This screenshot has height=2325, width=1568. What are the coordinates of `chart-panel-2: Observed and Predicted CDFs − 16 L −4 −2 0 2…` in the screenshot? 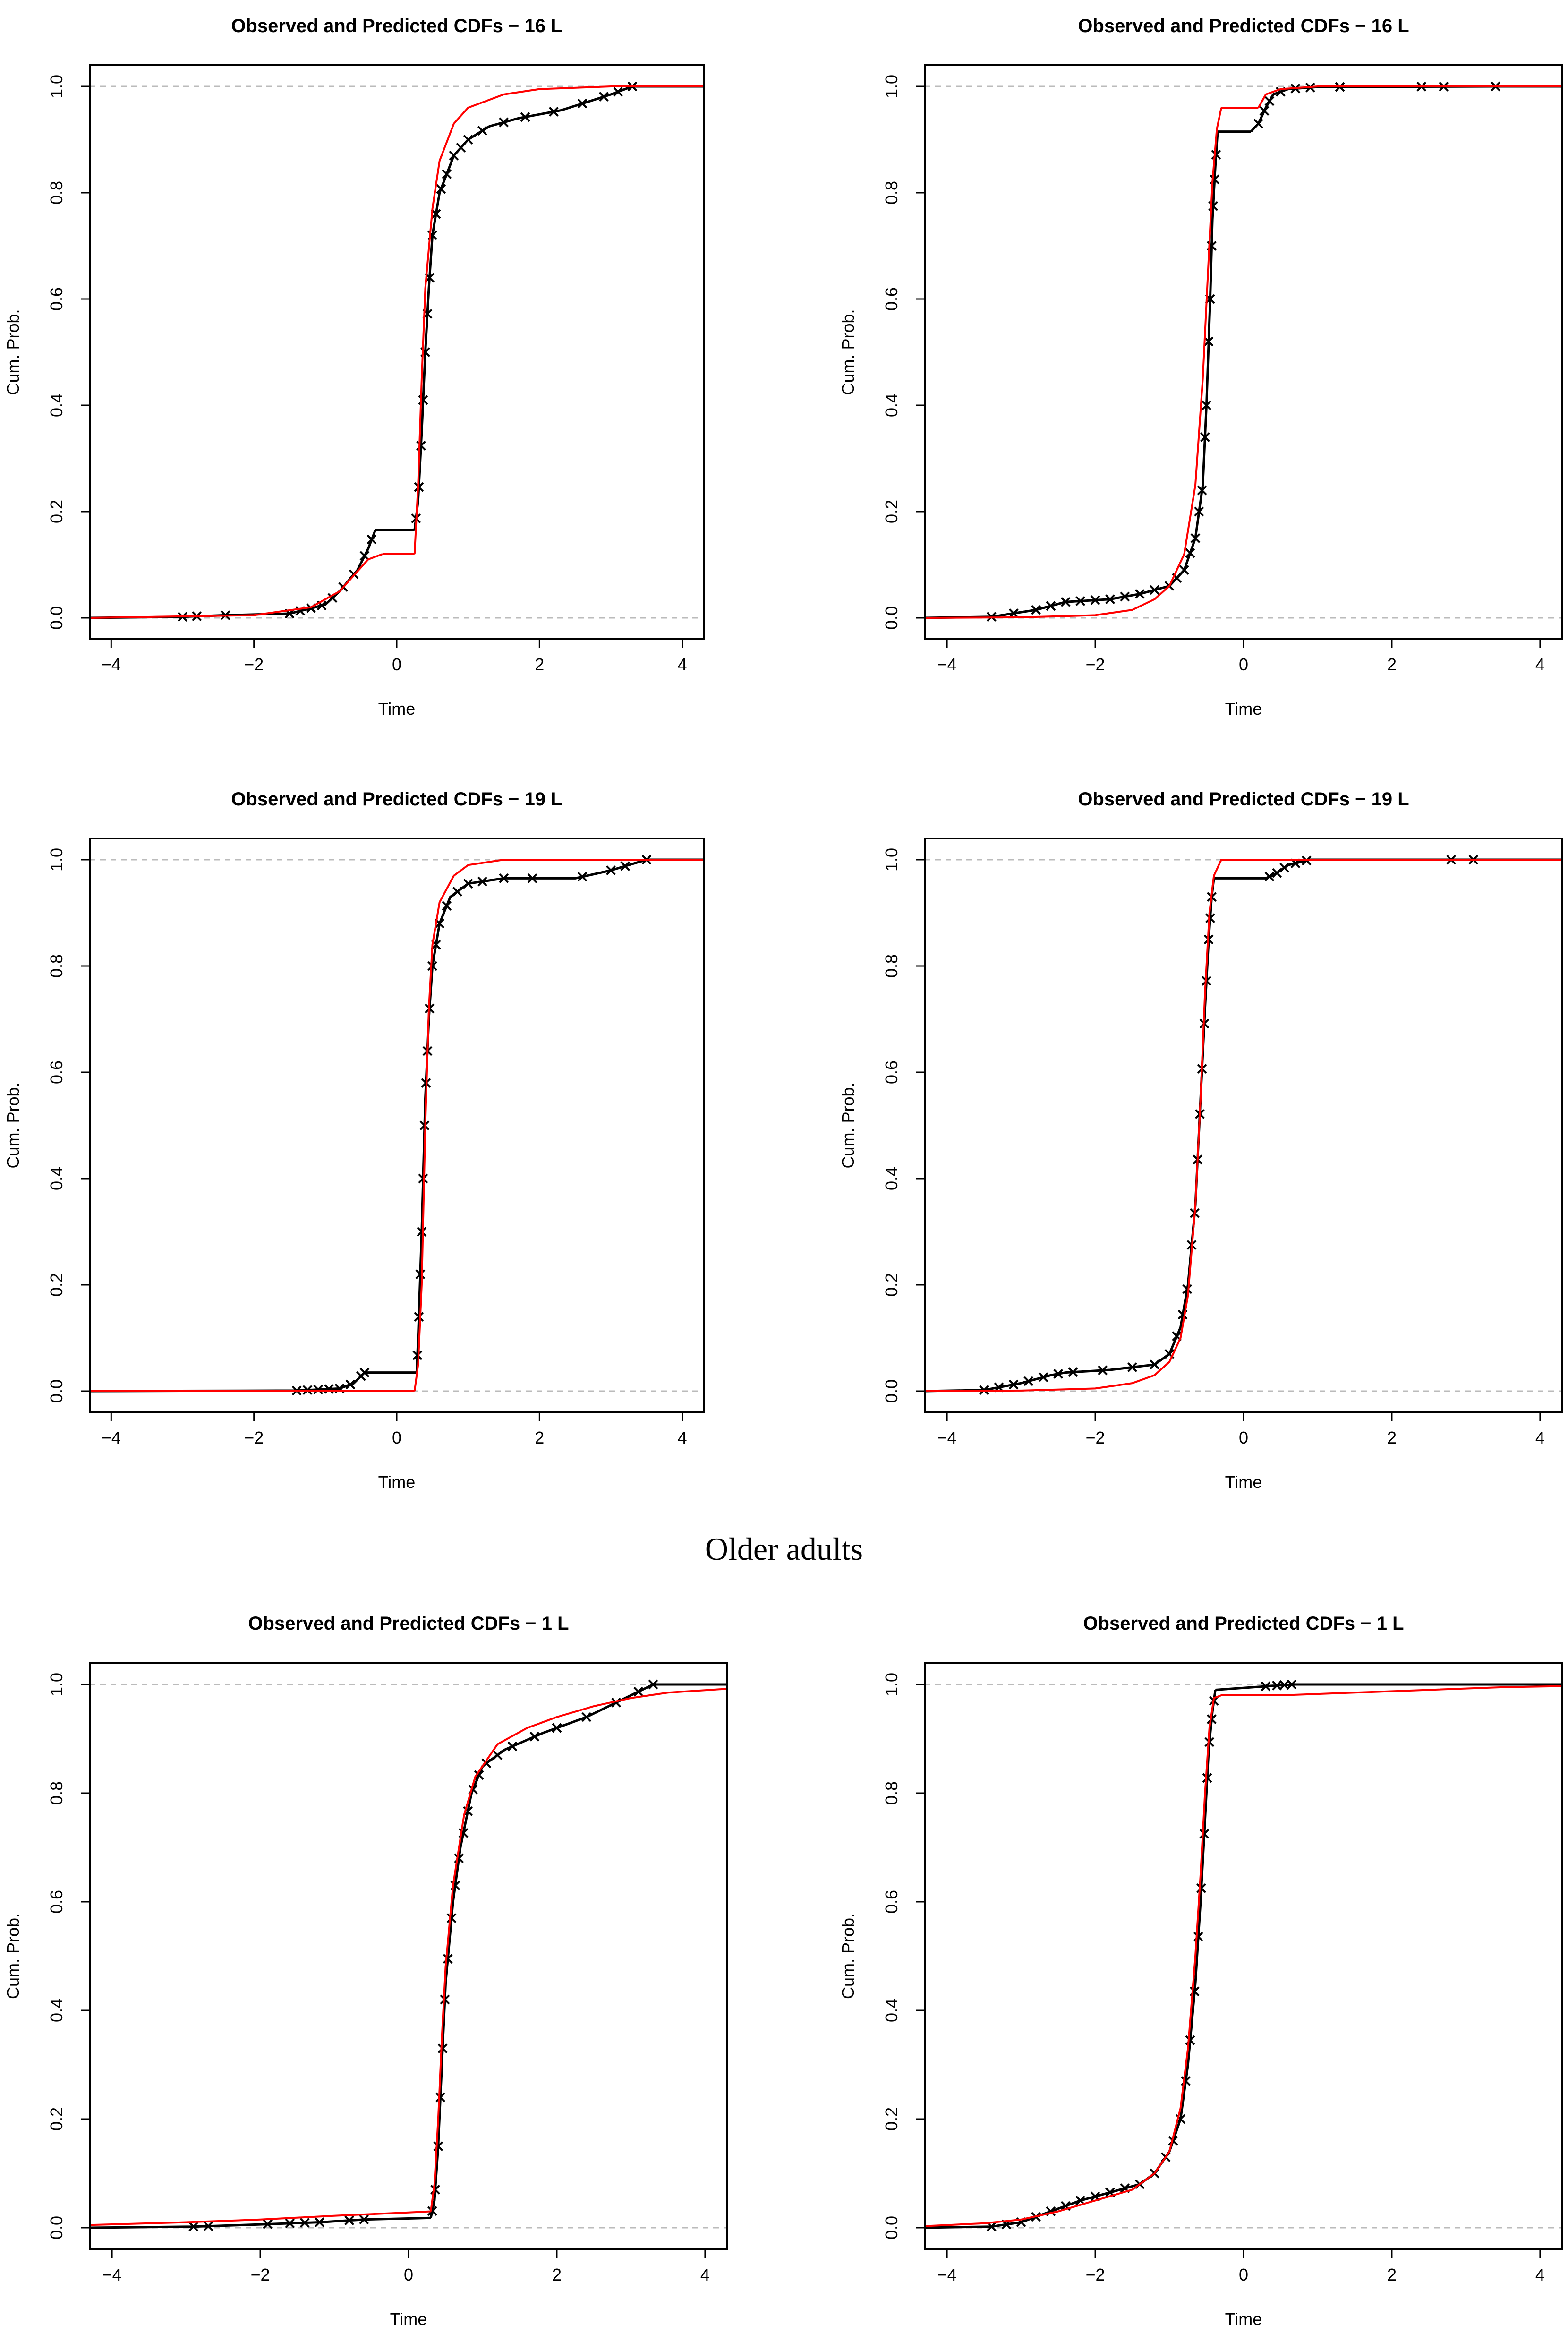 It's located at (1200, 367).